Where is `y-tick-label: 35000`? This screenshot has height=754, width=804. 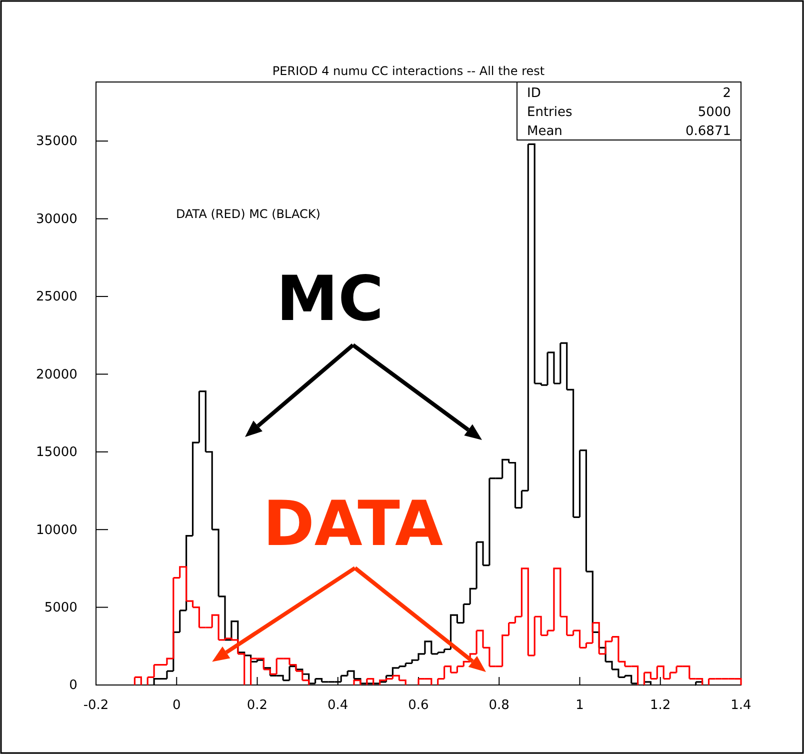 y-tick-label: 35000 is located at coordinates (57, 142).